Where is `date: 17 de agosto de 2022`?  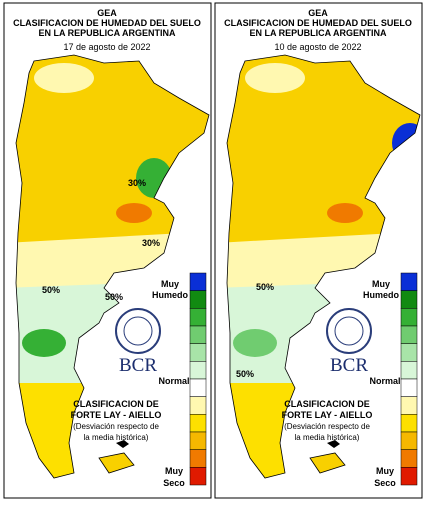 date: 17 de agosto de 2022 is located at coordinates (106, 47).